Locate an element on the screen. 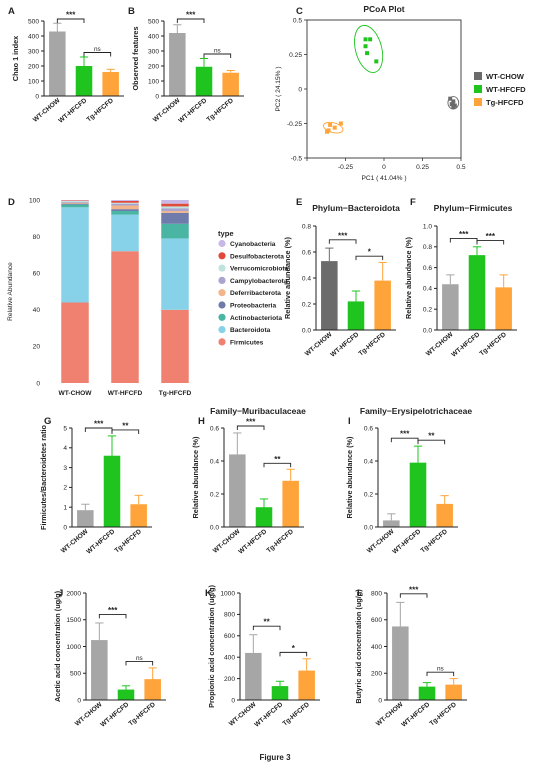 The image size is (550, 766). y-axis-label: Relative abundance (%) is located at coordinates (287, 277).